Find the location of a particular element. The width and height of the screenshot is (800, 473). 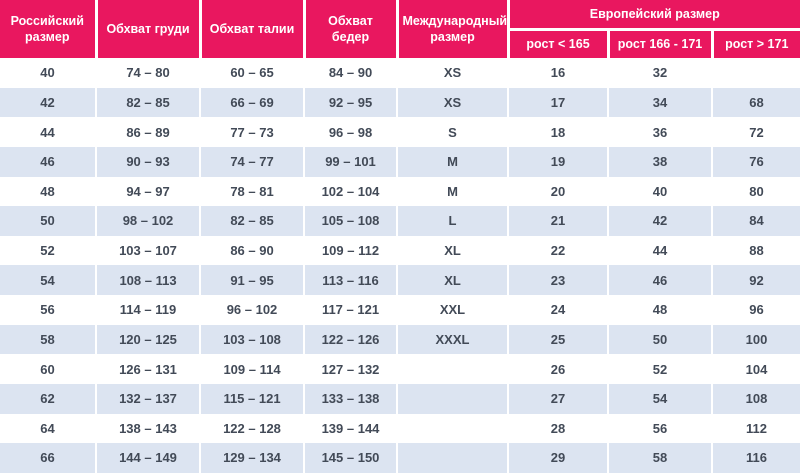

cell-international-size: XS is located at coordinates (452, 73).